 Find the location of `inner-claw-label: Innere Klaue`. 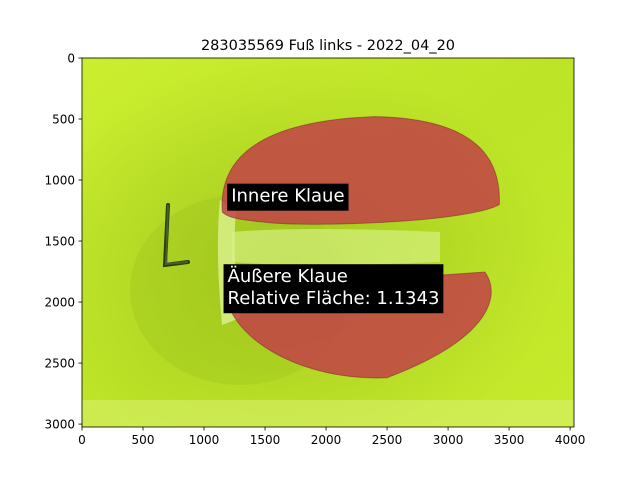

inner-claw-label: Innere Klaue is located at coordinates (288, 197).